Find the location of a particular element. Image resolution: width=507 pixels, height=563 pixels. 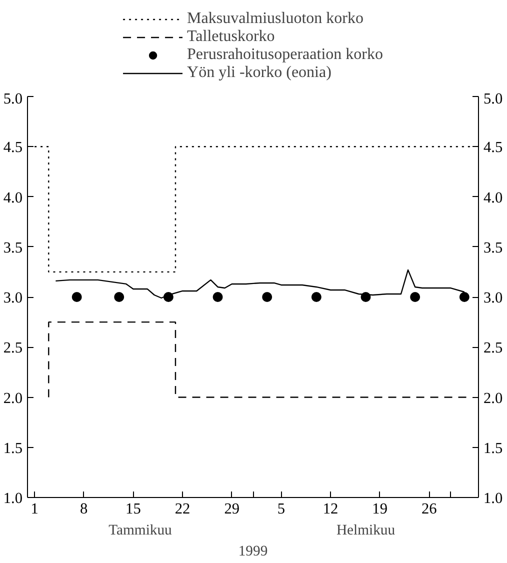

x-tick-label: 8 is located at coordinates (84, 509).